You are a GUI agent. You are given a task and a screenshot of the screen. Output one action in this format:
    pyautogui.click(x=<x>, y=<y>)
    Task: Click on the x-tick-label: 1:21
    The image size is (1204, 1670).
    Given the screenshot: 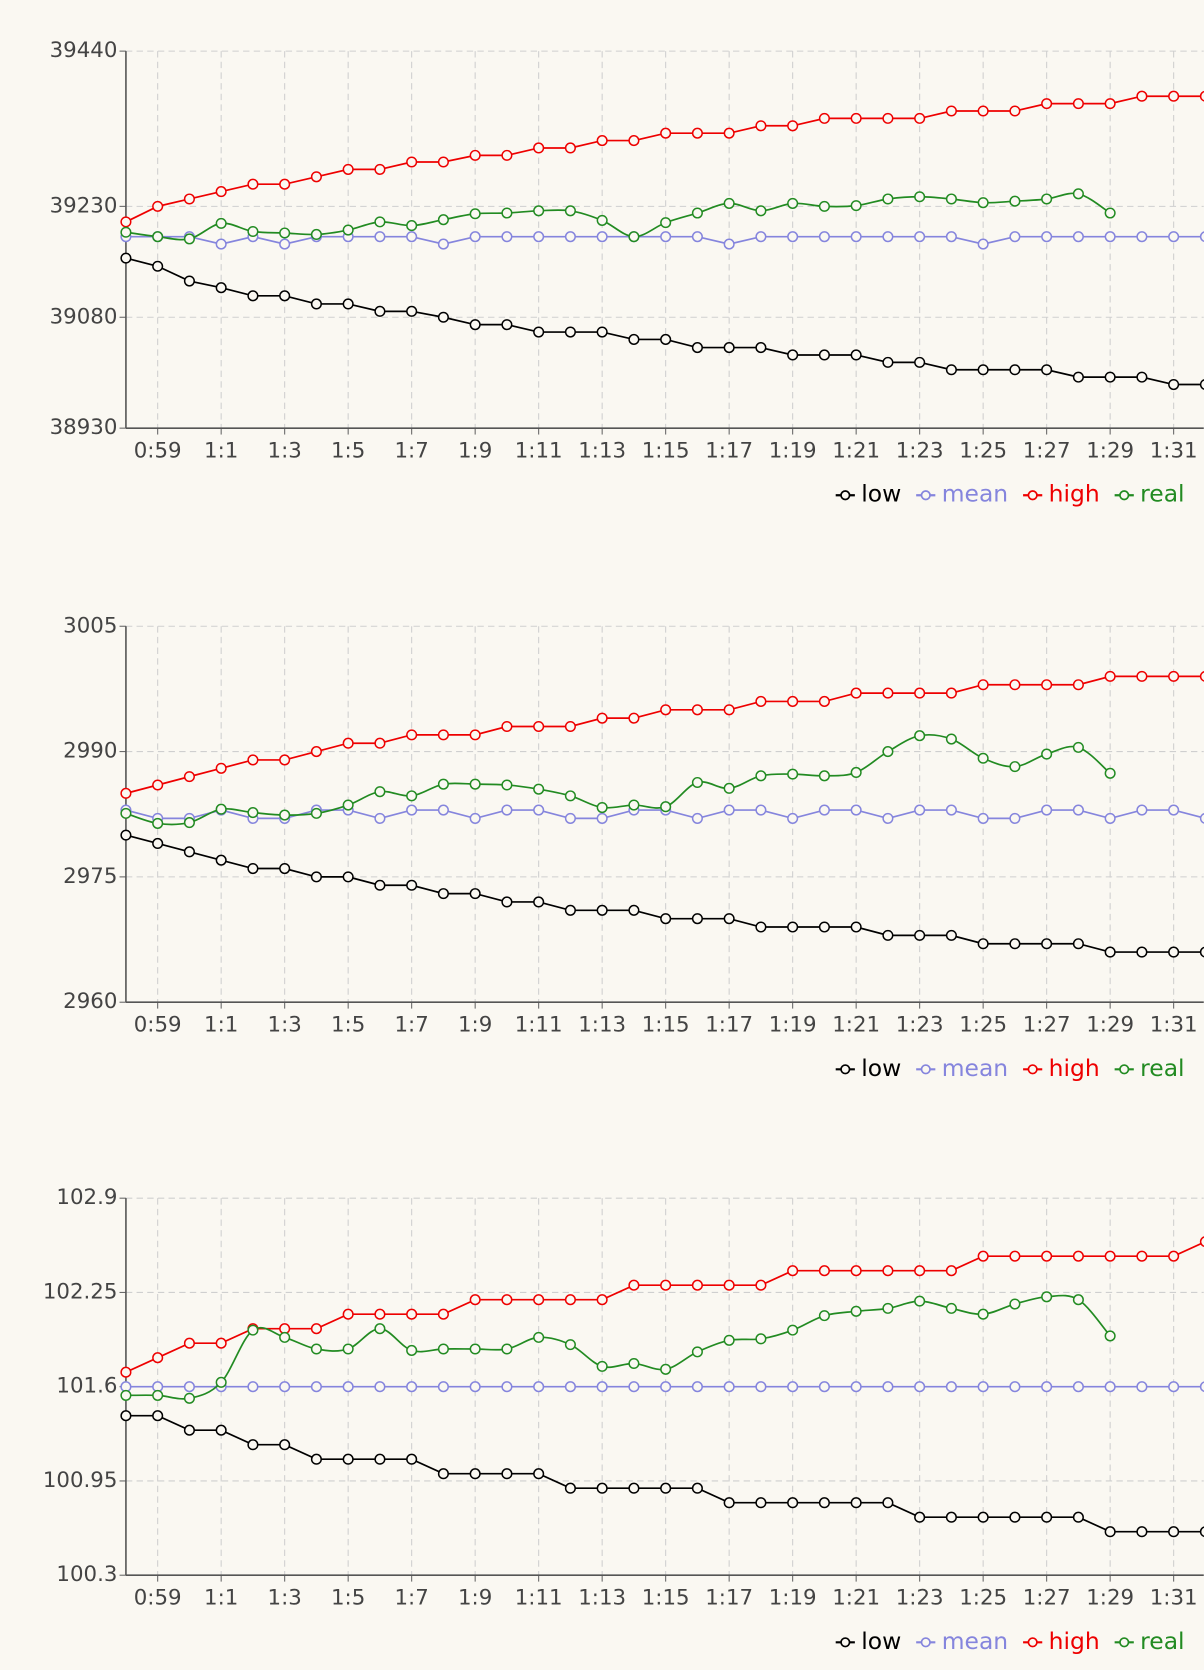 What is the action you would take?
    pyautogui.click(x=856, y=1598)
    